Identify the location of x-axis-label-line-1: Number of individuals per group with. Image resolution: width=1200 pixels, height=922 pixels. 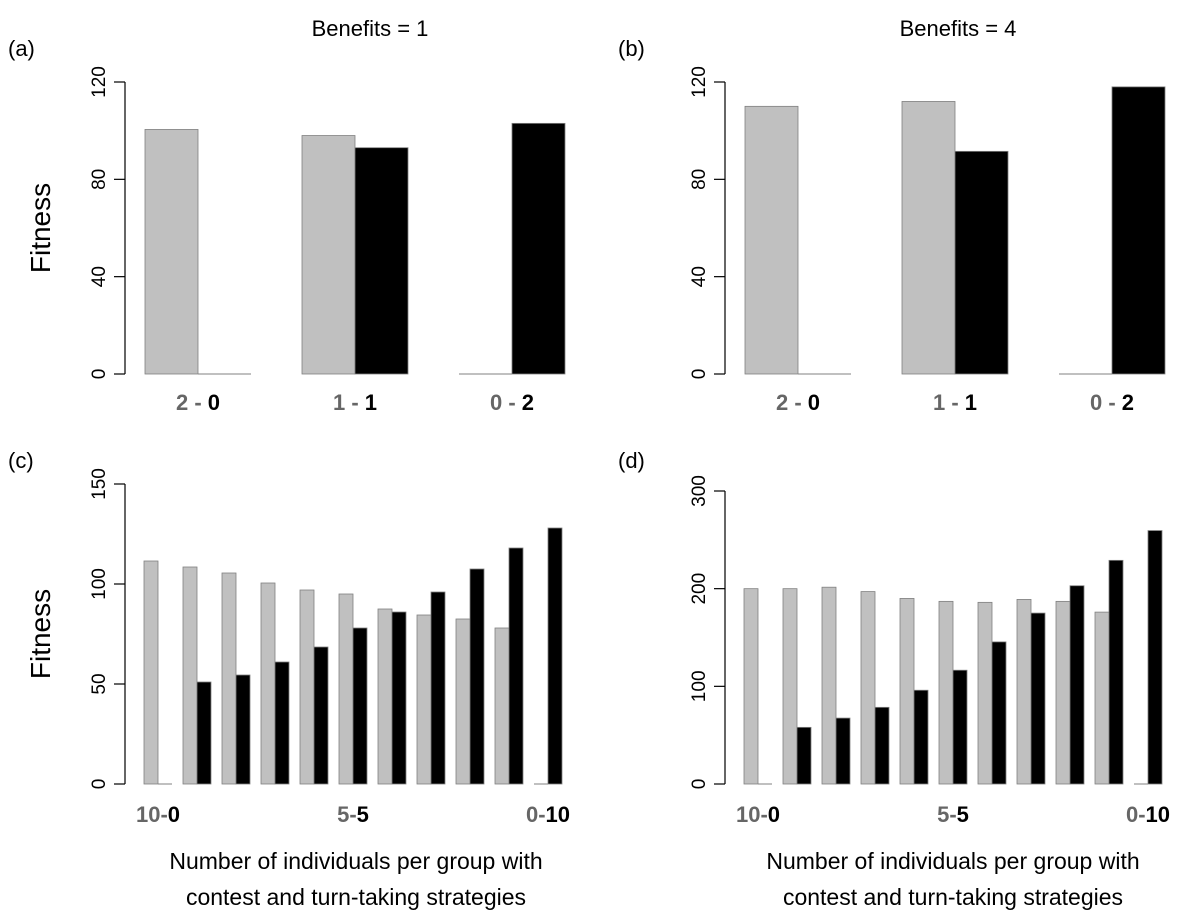
(355, 861).